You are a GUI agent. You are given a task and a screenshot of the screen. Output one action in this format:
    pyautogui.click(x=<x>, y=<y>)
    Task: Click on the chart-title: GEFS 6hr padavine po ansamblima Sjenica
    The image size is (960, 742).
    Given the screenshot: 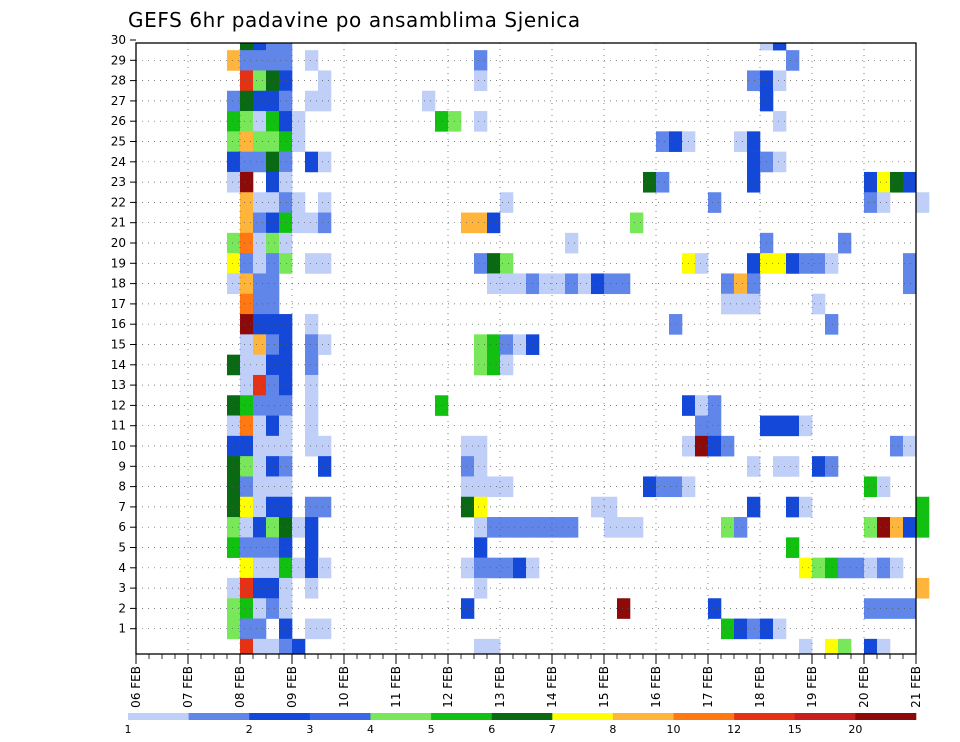 What is the action you would take?
    pyautogui.click(x=354, y=20)
    